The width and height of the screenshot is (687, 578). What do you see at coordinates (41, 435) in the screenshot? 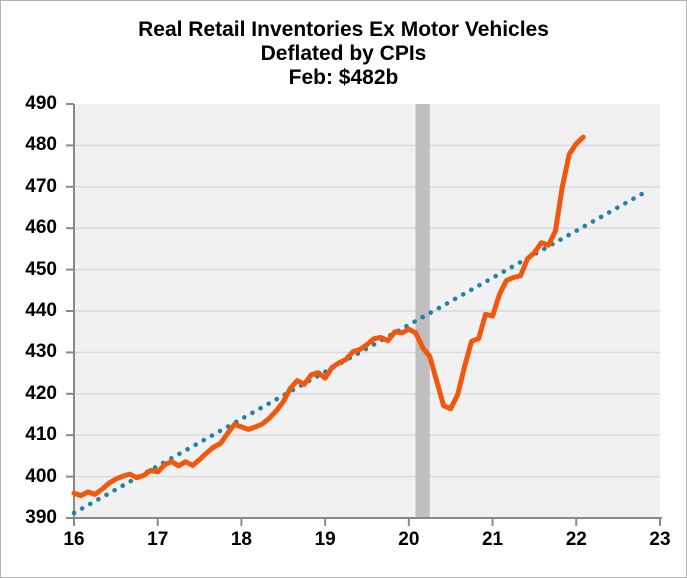
I see `y-tick-label: 410` at bounding box center [41, 435].